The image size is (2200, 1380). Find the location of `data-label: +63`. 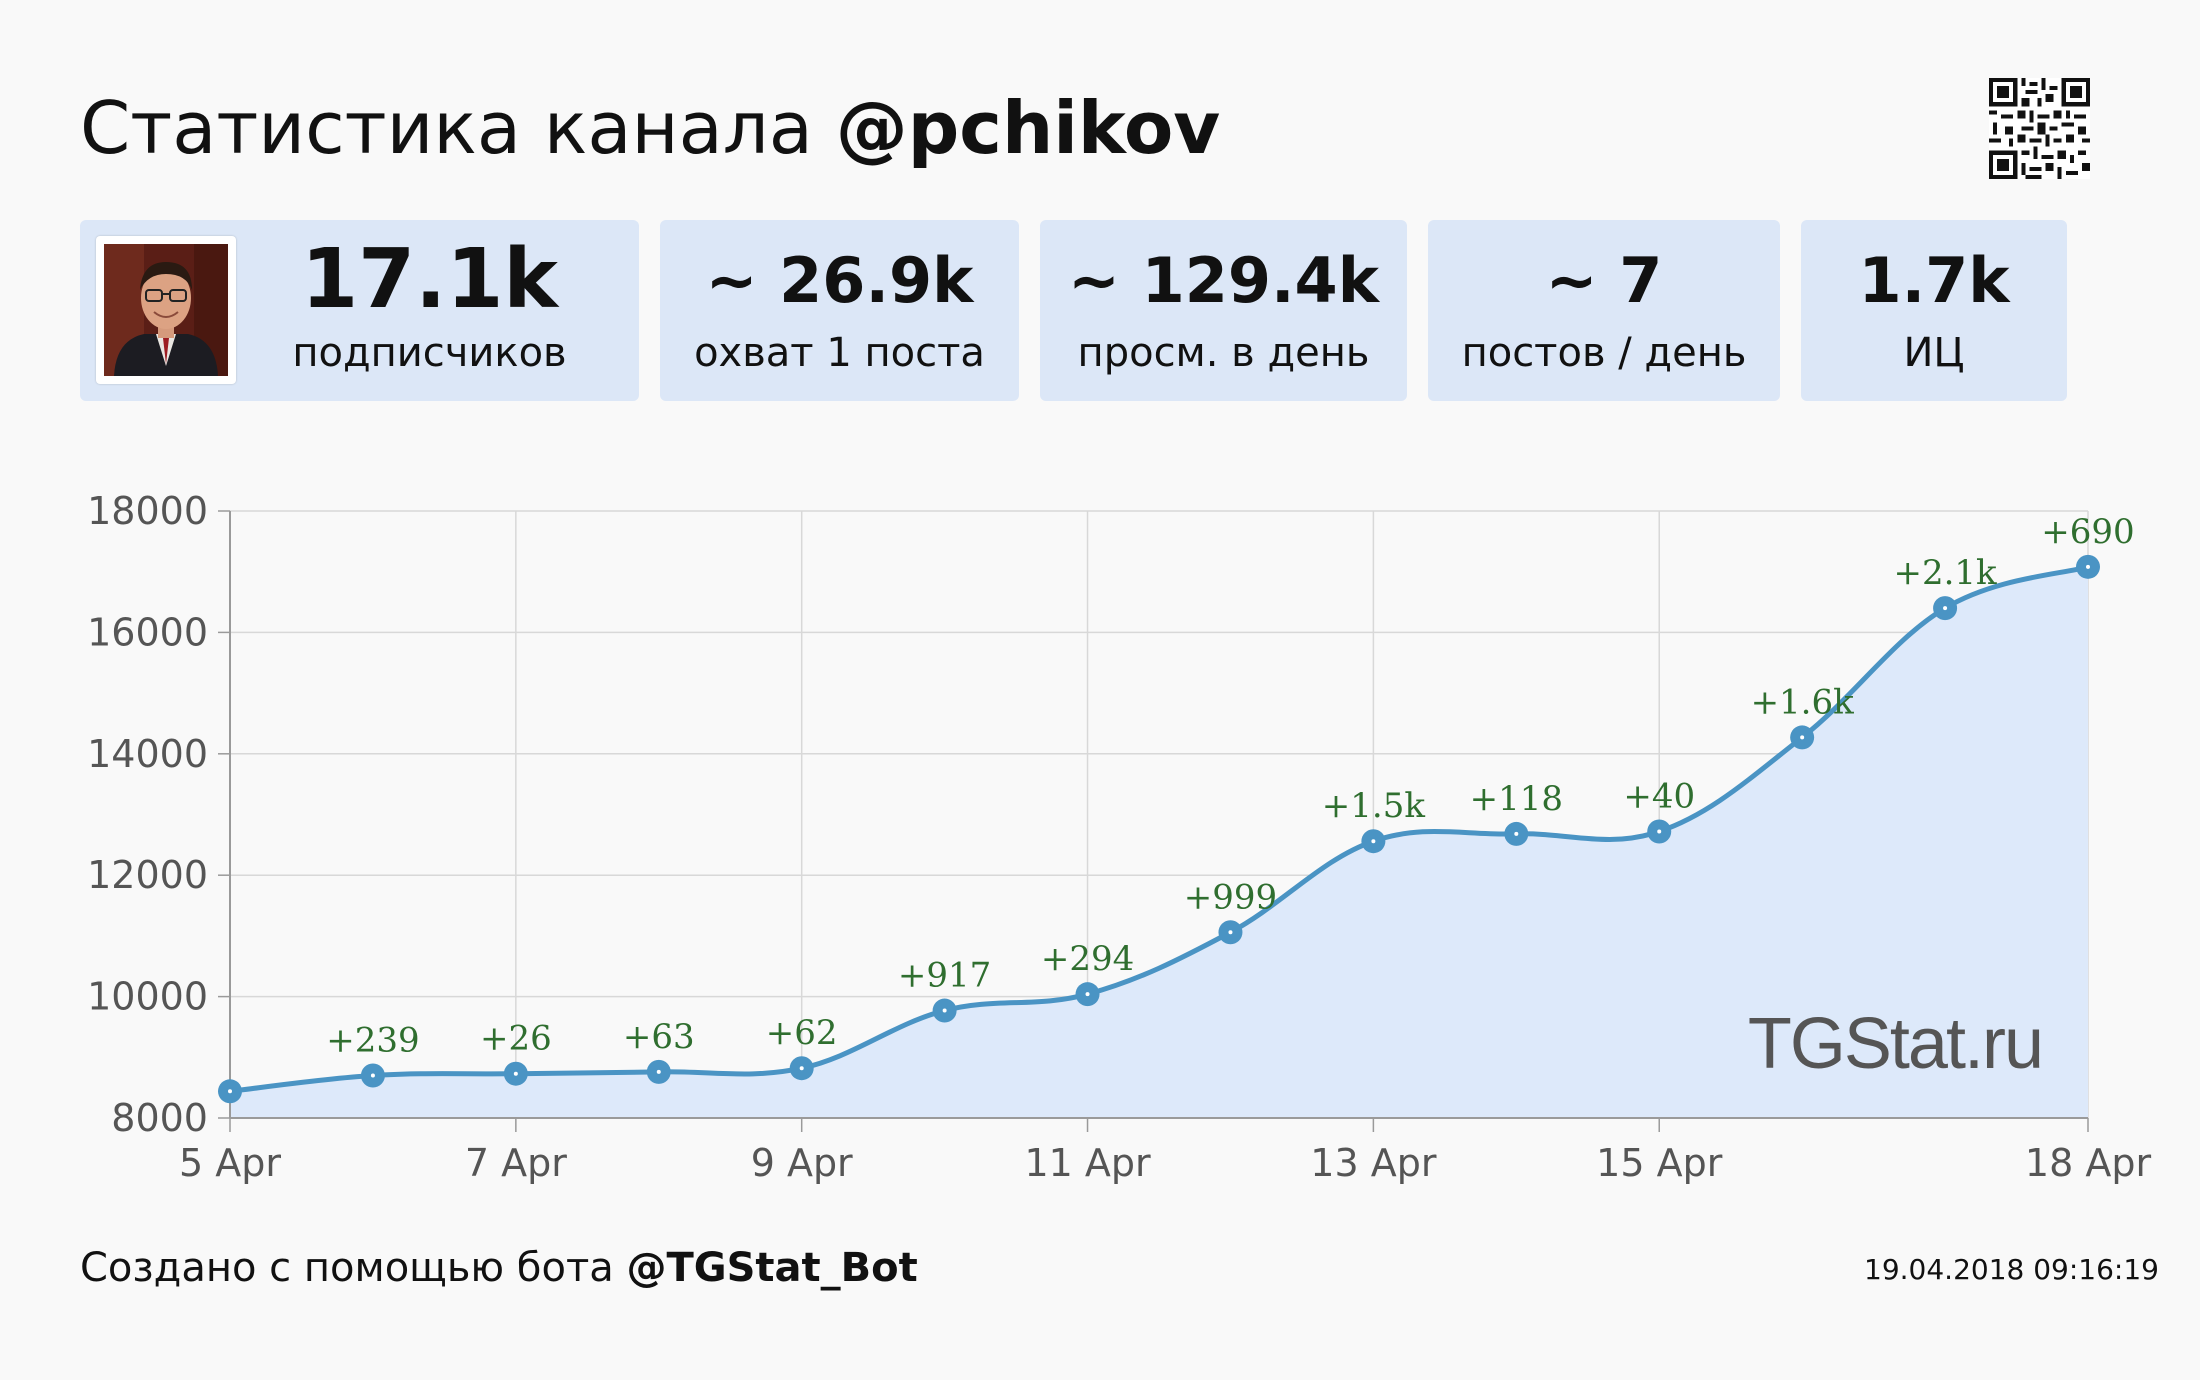

data-label: +63 is located at coordinates (659, 1037).